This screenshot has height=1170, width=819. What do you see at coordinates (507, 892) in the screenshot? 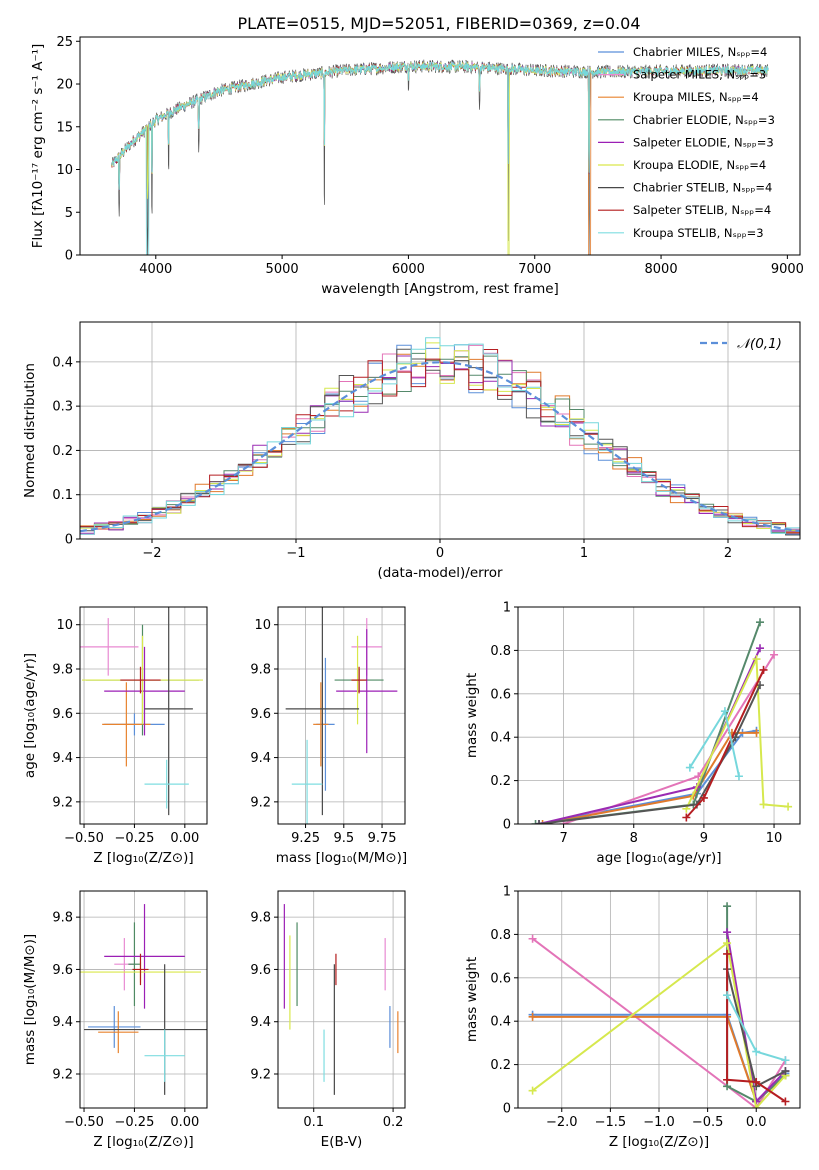
I see `y-tick-label: 1` at bounding box center [507, 892].